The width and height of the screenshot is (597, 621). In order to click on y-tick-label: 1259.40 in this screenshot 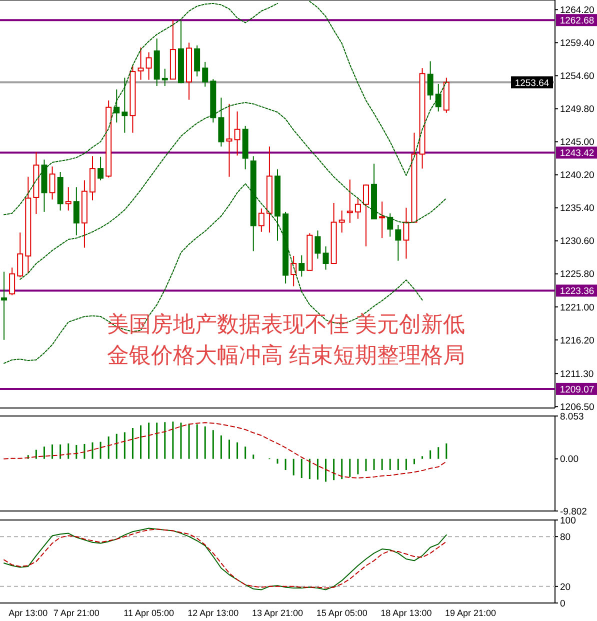, I will do `click(577, 44)`.